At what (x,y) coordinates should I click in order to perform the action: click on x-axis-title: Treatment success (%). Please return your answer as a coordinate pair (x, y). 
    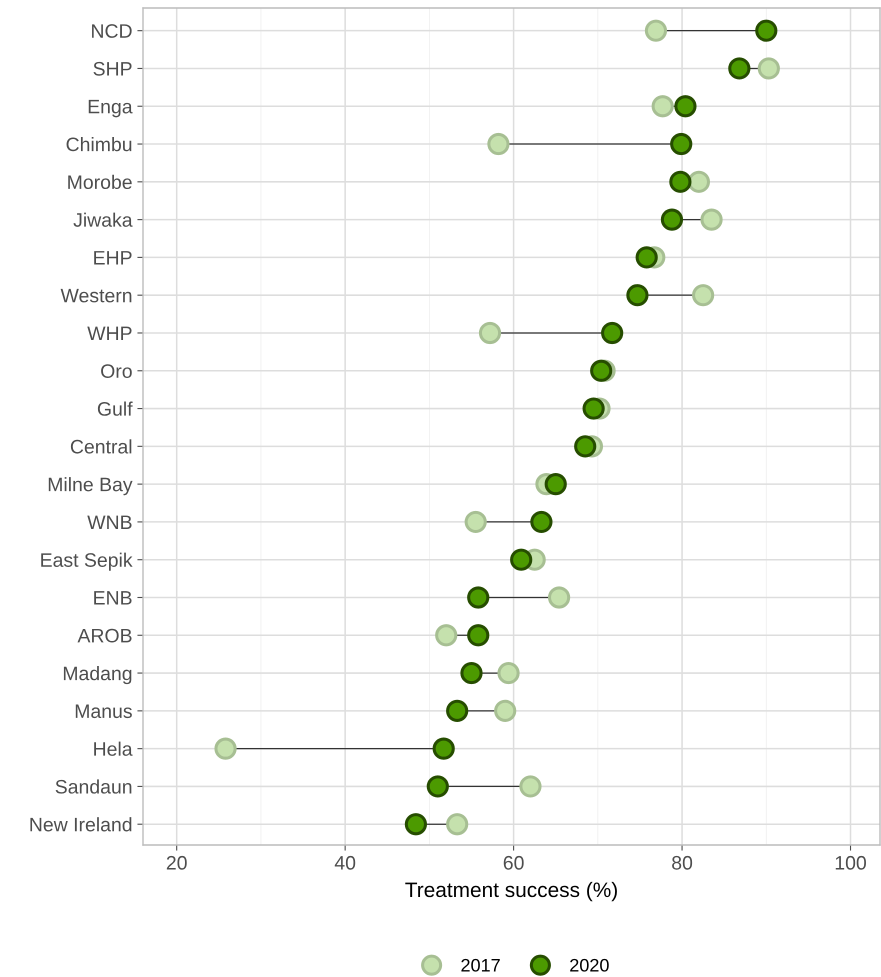
    Looking at the image, I should click on (511, 892).